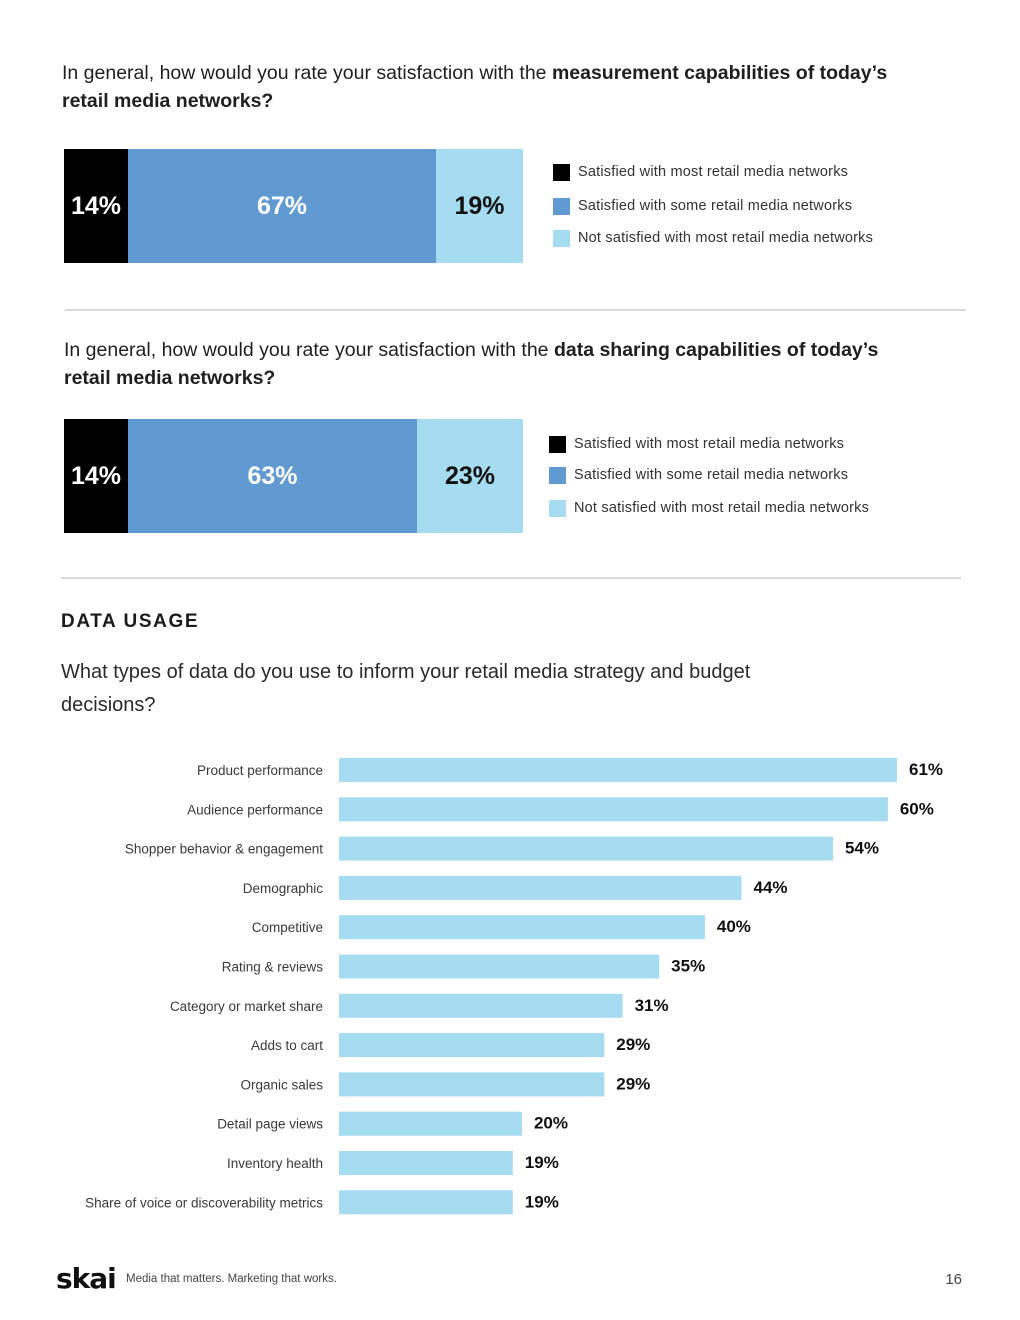 The width and height of the screenshot is (1020, 1320). What do you see at coordinates (275, 1163) in the screenshot?
I see `category-label: Inventory health` at bounding box center [275, 1163].